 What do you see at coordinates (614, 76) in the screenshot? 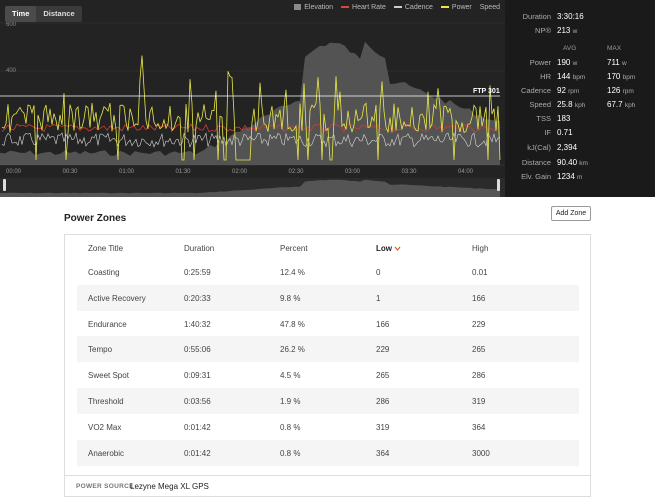
I see `stat-hr-max: 170` at bounding box center [614, 76].